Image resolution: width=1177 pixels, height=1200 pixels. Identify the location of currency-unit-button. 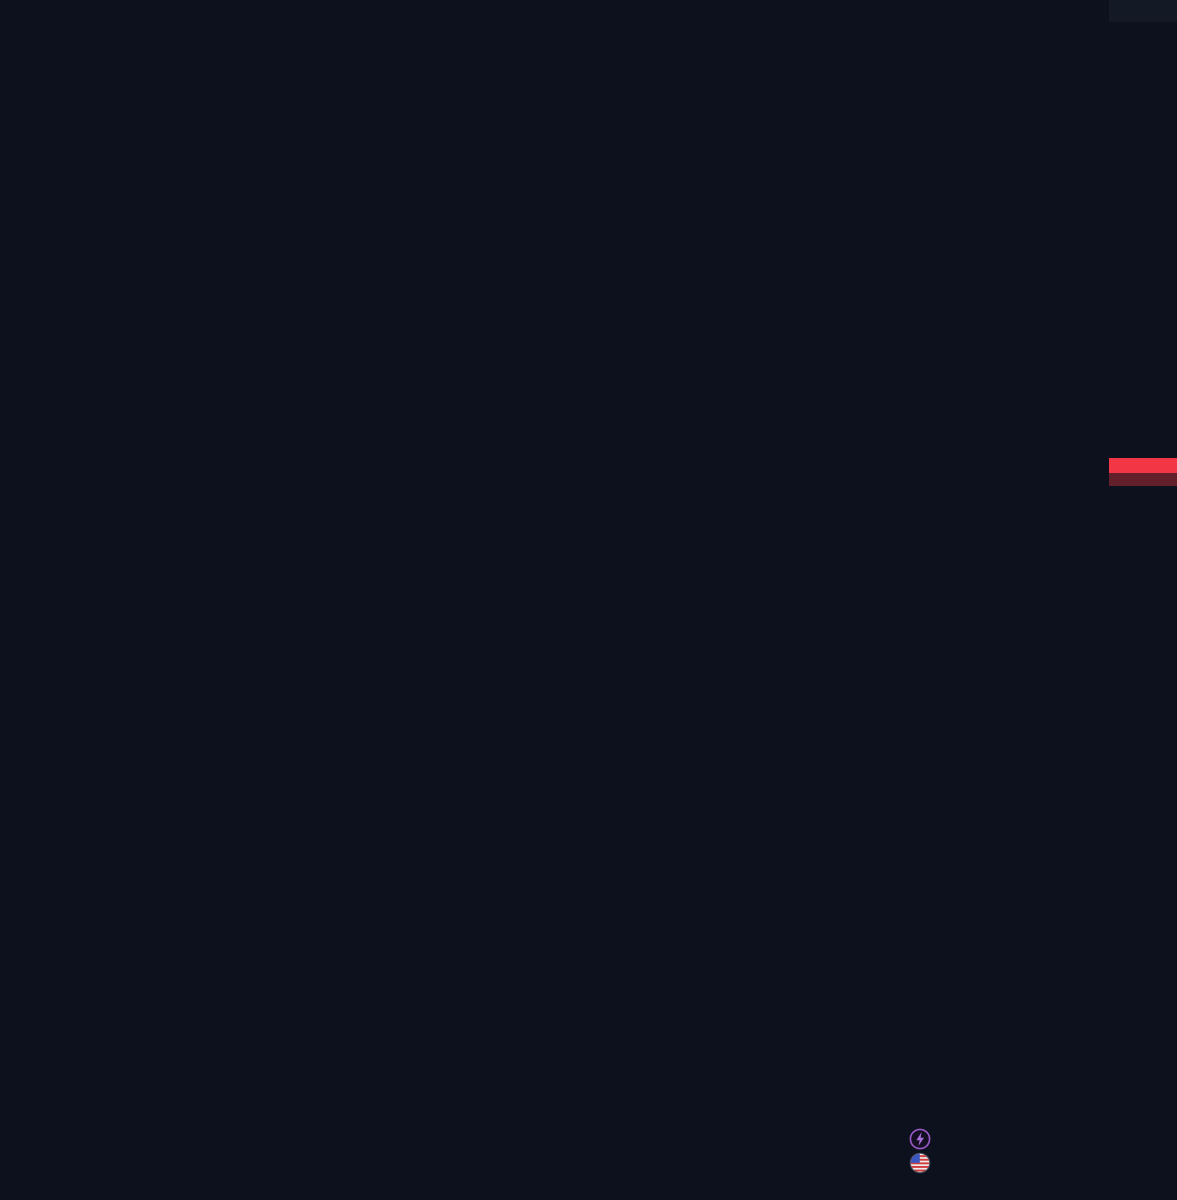
(1143, 11).